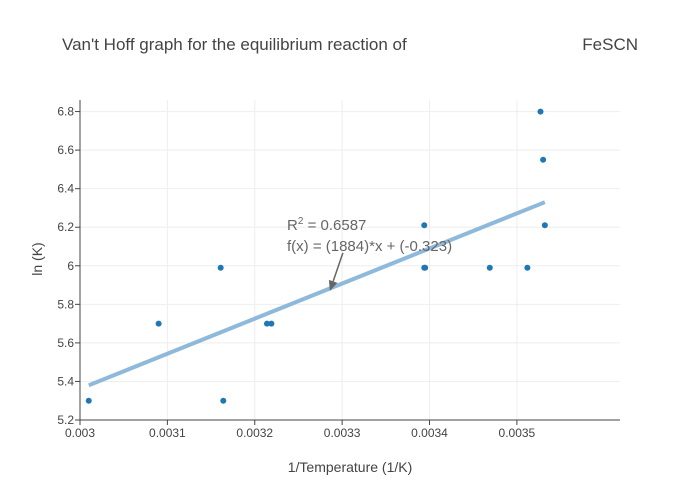  Describe the element at coordinates (369, 246) in the screenshot. I see `equation-annotation: f(x) = (1884)*x + (-0.323)` at that location.